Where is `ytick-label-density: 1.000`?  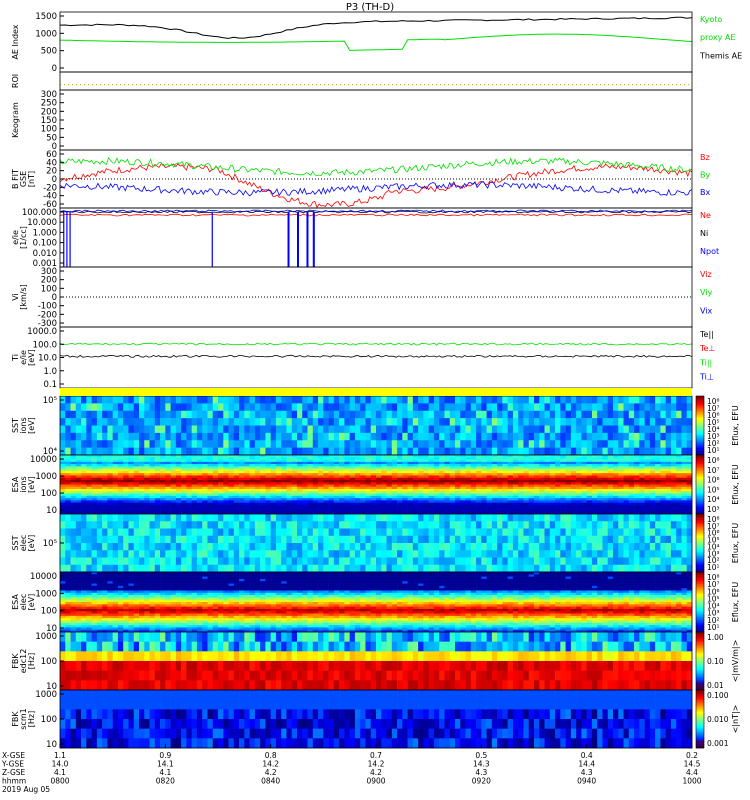 ytick-label-density: 1.000 is located at coordinates (45, 233).